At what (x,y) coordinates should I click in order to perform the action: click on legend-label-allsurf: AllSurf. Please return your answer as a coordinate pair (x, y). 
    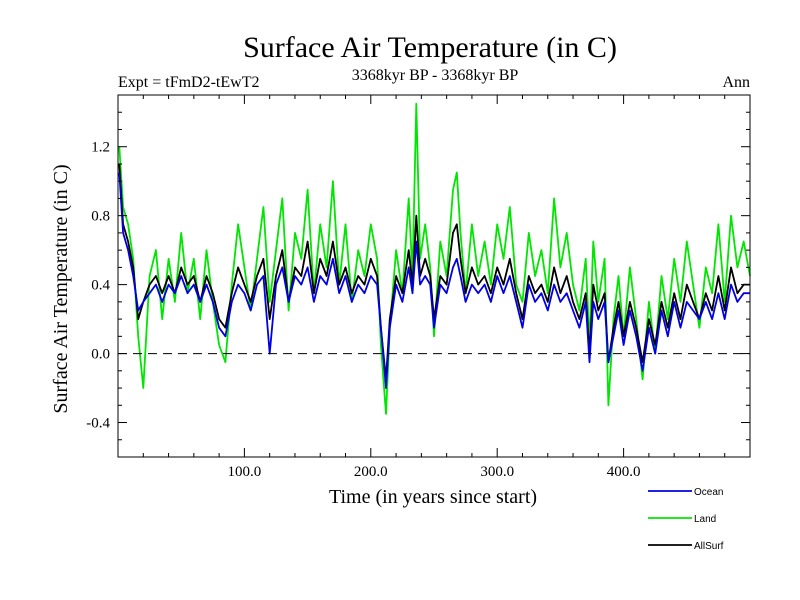
    Looking at the image, I should click on (709, 546).